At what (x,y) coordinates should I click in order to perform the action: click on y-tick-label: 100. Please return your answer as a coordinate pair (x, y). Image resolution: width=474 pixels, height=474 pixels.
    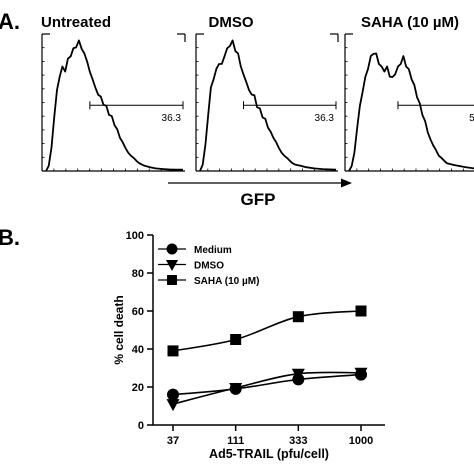
    Looking at the image, I should click on (135, 236).